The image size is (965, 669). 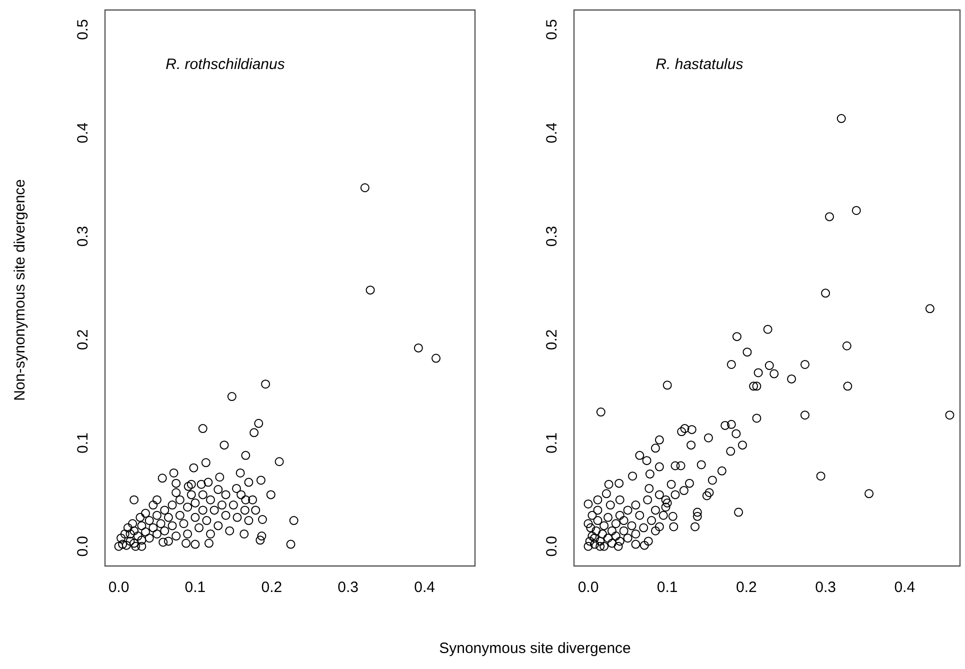 What do you see at coordinates (535, 648) in the screenshot?
I see `x-axis-title: Synonymous site divergence` at bounding box center [535, 648].